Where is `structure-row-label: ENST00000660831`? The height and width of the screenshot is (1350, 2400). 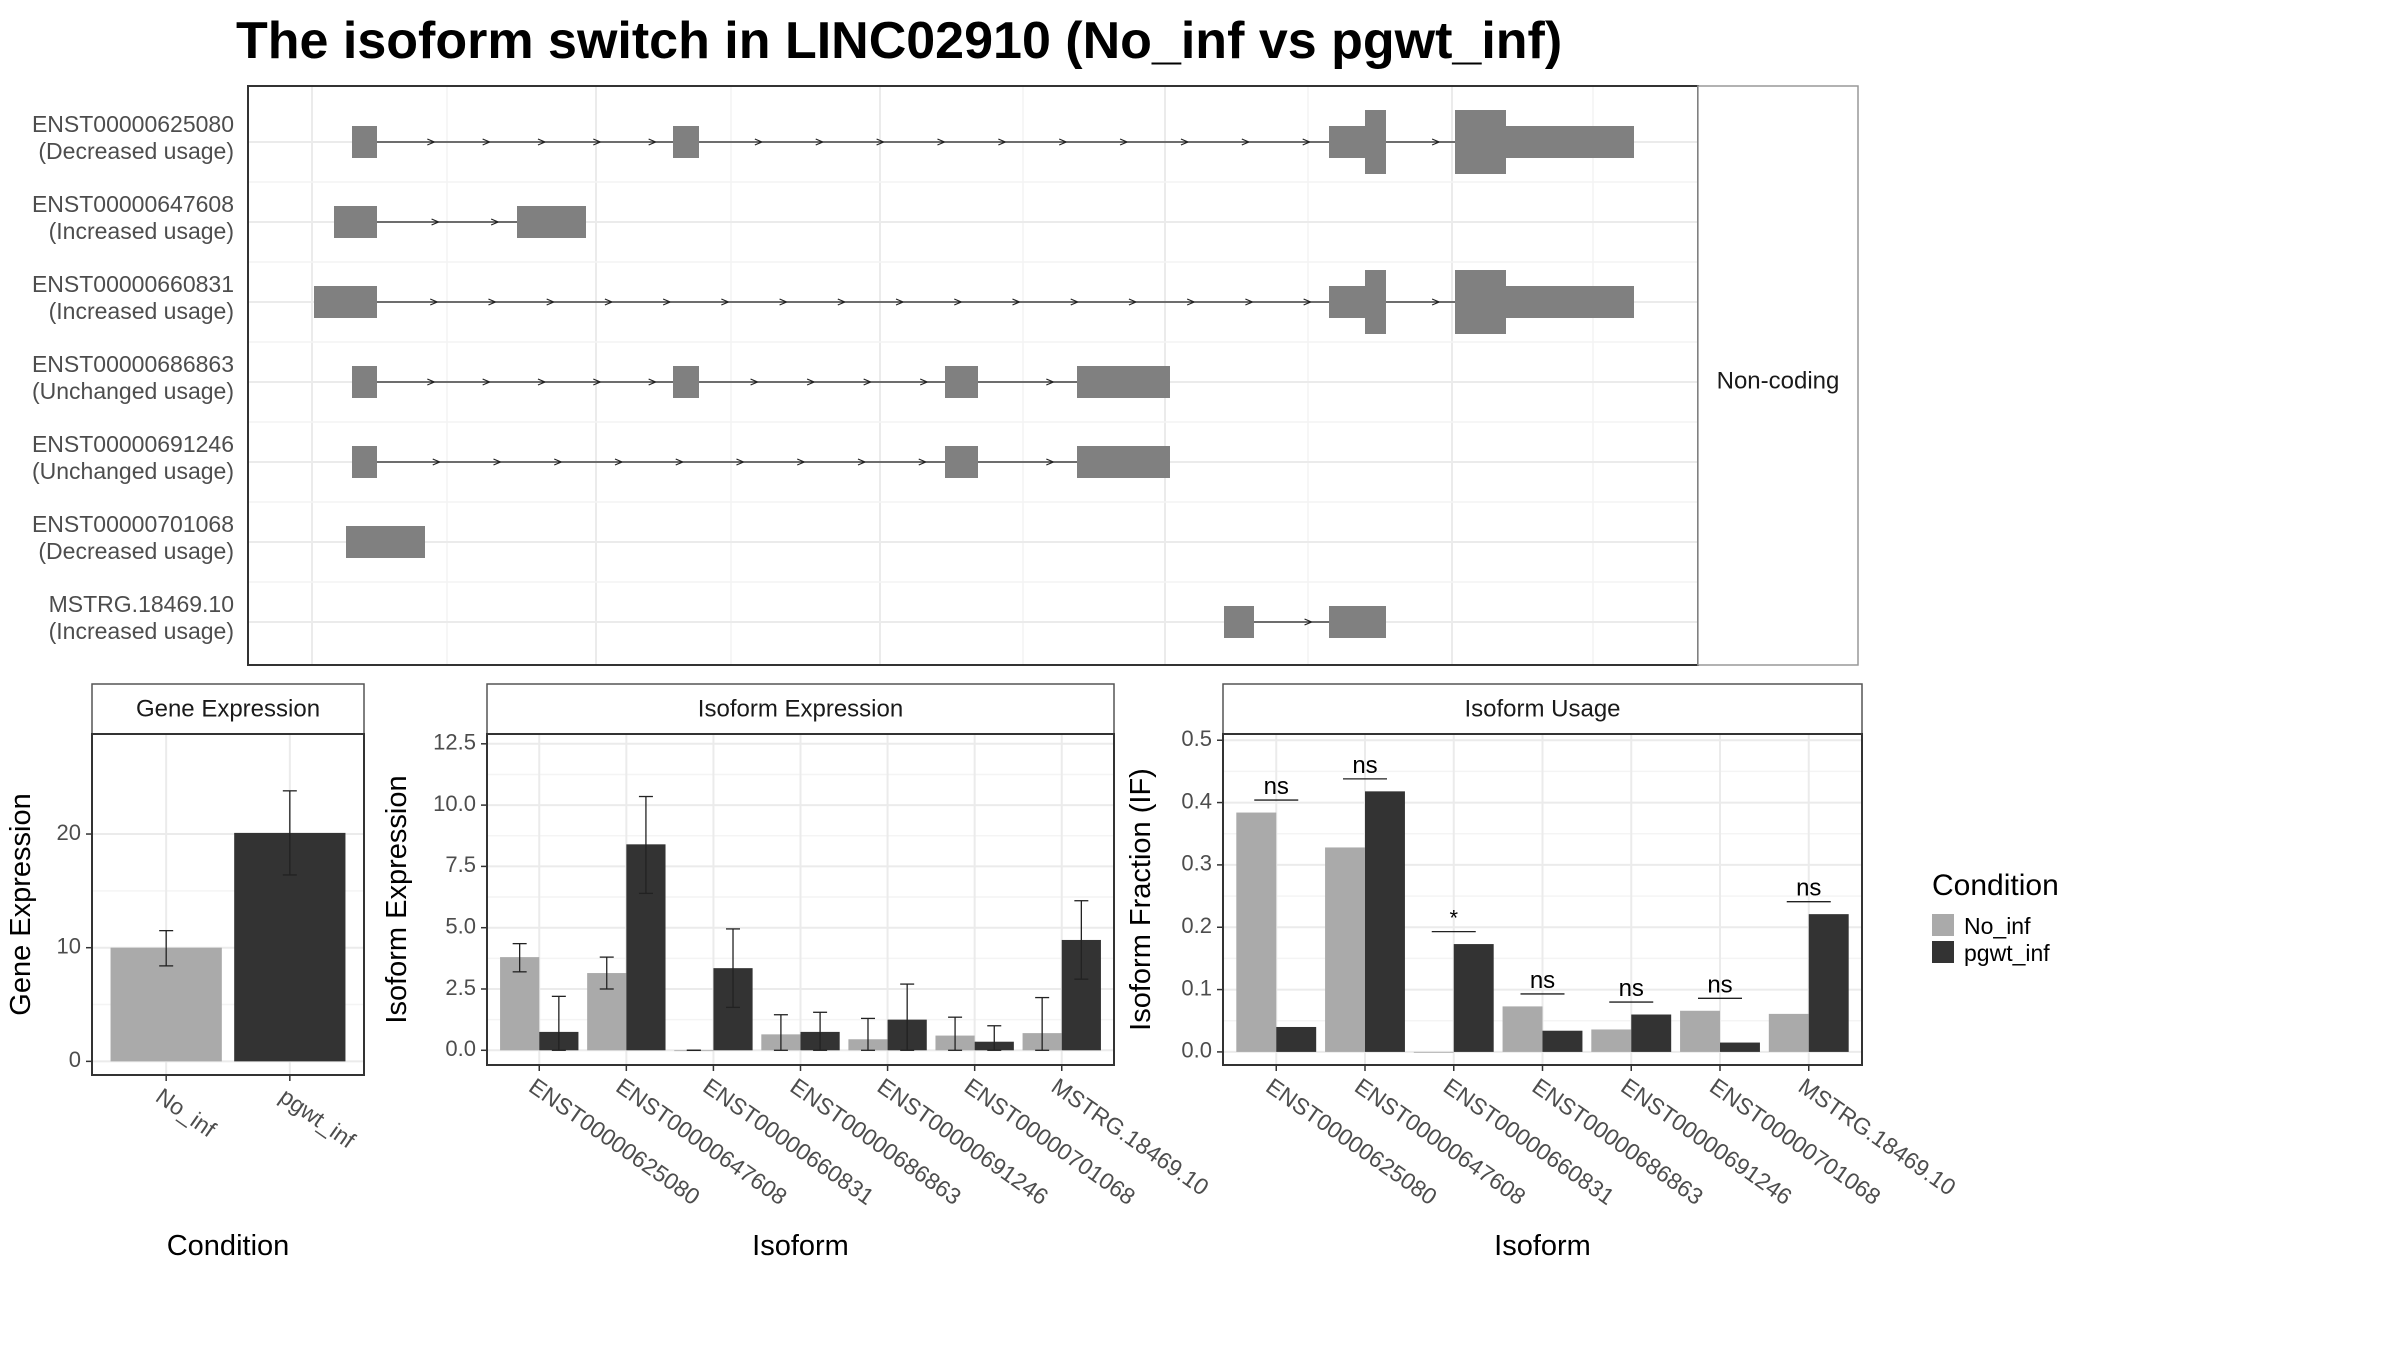
structure-row-label: ENST00000660831 is located at coordinates (133, 284).